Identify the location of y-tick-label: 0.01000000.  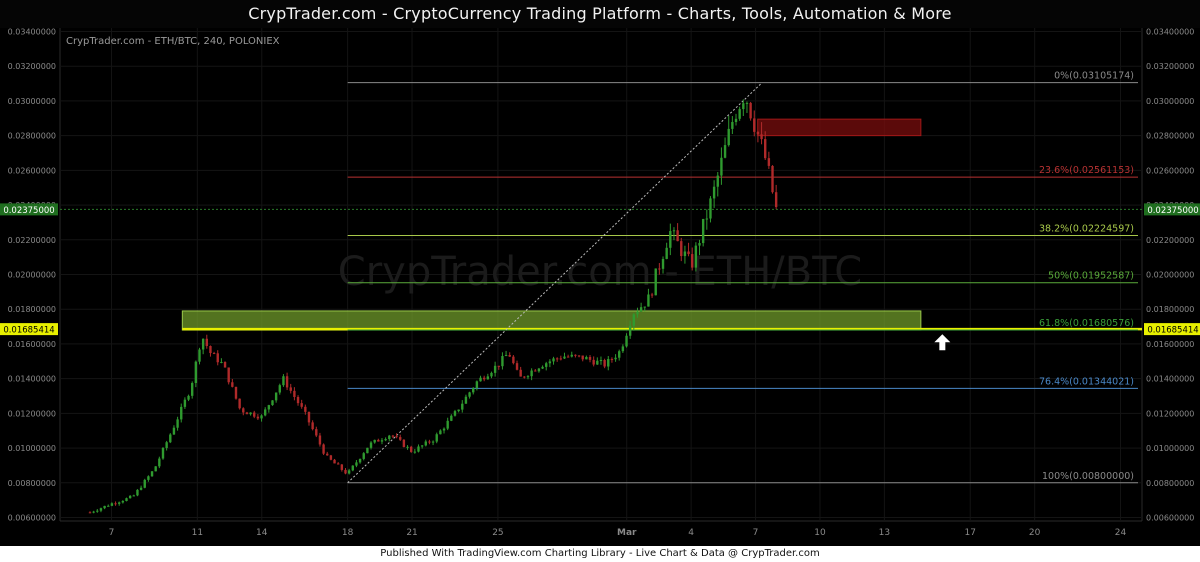
(1170, 448).